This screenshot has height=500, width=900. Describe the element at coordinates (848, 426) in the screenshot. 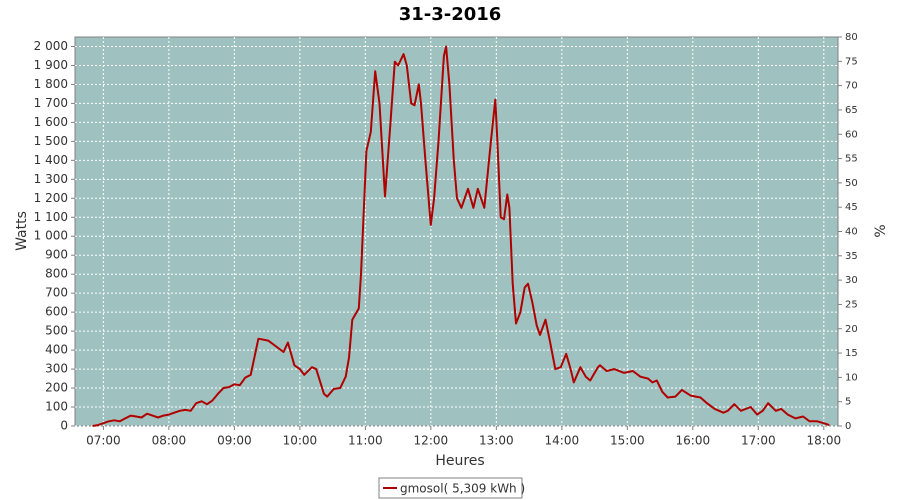

I see `y2-tick-label: 0` at that location.